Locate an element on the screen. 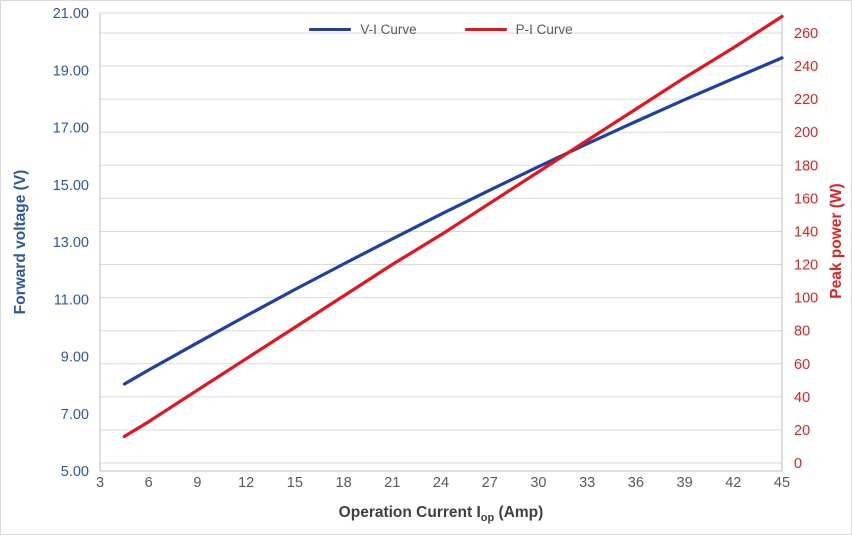 The height and width of the screenshot is (535, 852). left-axis-title: Forward voltage (V) is located at coordinates (20, 242).